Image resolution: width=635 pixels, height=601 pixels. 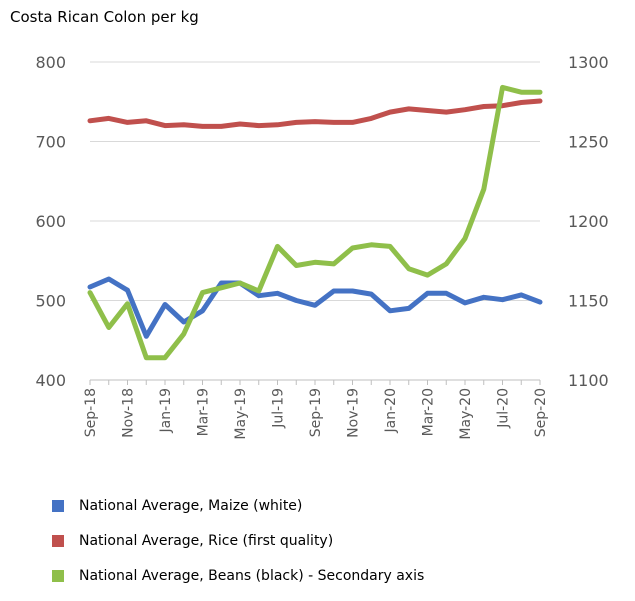 What do you see at coordinates (429, 412) in the screenshot?
I see `x-tick-label: Mar-20` at bounding box center [429, 412].